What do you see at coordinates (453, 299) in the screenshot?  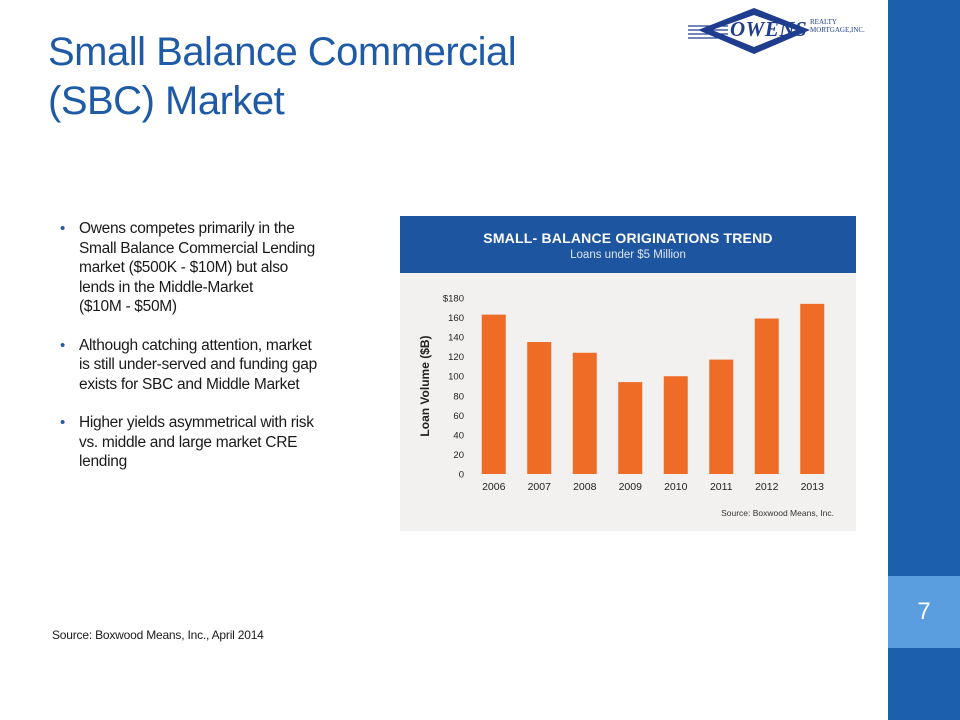 I see `y-tick-label: $180` at bounding box center [453, 299].